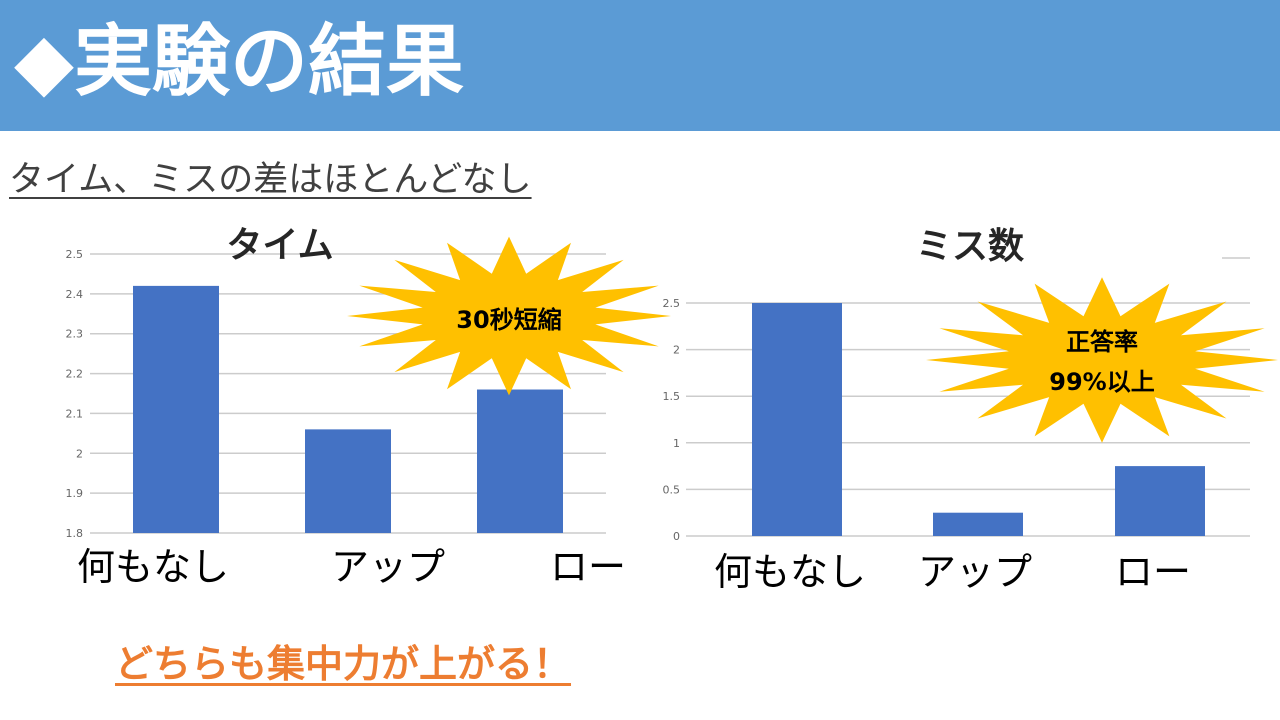 This screenshot has width=1280, height=720. I want to click on y-tick-label: 1.9, so click(75, 493).